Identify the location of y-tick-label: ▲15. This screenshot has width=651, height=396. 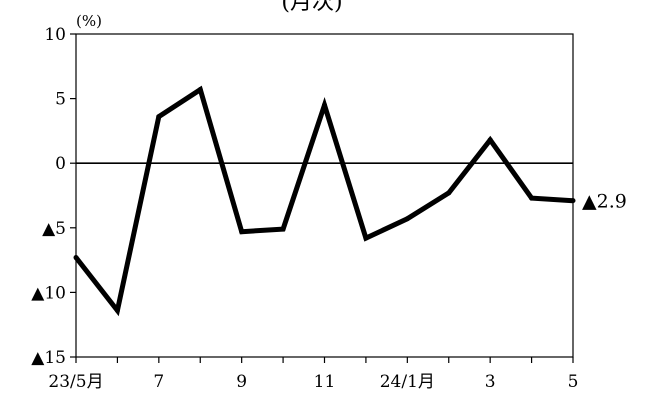
(48, 358).